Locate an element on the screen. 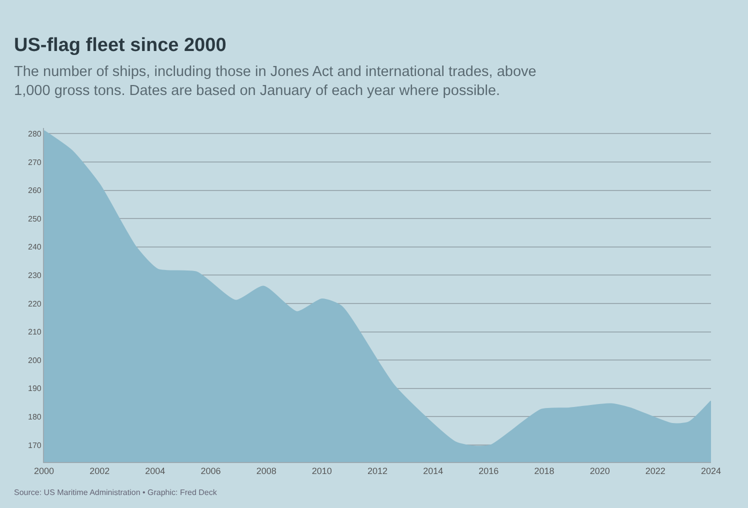 The width and height of the screenshot is (748, 508). y-tick-label: 180 is located at coordinates (35, 417).